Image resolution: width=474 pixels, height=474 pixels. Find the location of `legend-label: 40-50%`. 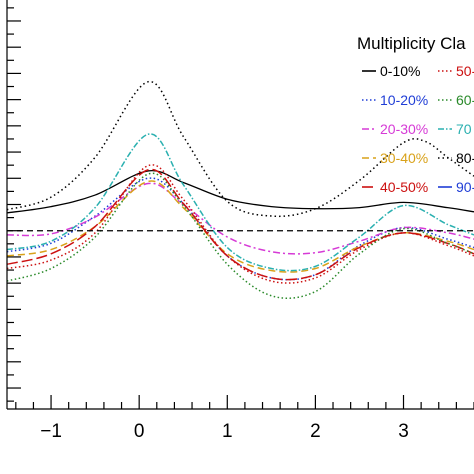

legend-label: 40-50% is located at coordinates (404, 187).